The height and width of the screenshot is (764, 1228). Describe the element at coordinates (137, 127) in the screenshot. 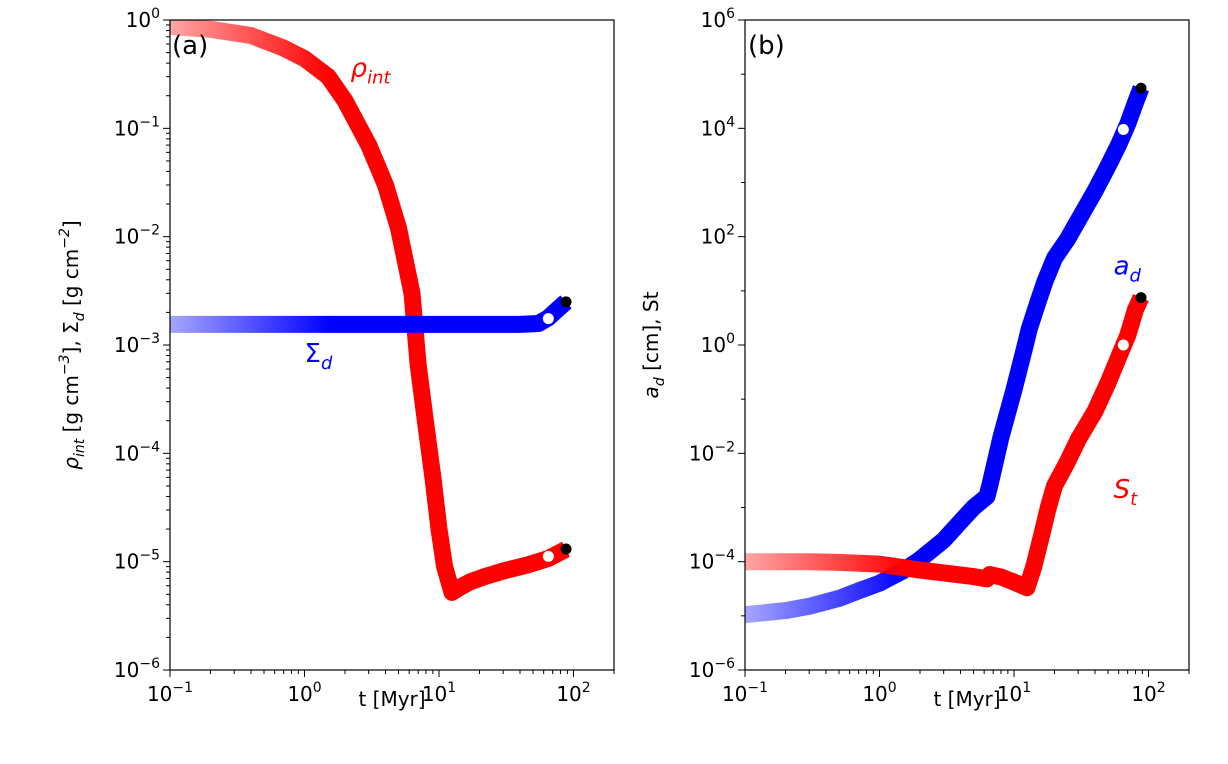

I see `y-tick-label: 10⁻¹` at that location.